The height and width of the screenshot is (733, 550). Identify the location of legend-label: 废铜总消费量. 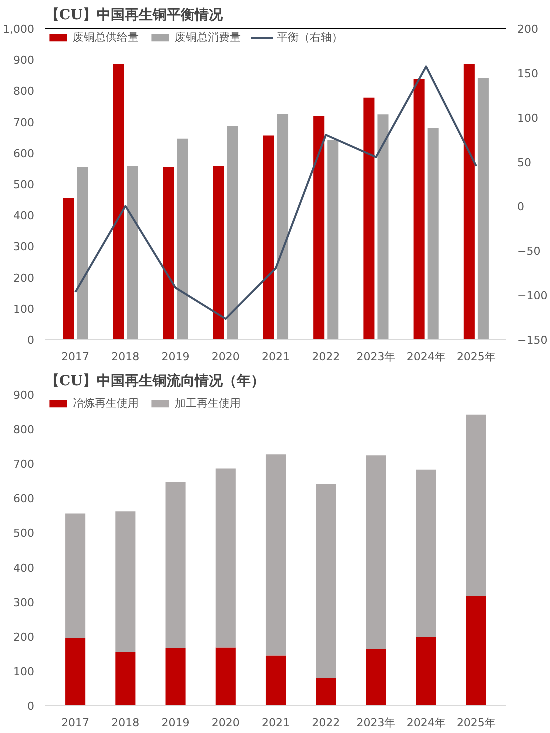
(208, 37).